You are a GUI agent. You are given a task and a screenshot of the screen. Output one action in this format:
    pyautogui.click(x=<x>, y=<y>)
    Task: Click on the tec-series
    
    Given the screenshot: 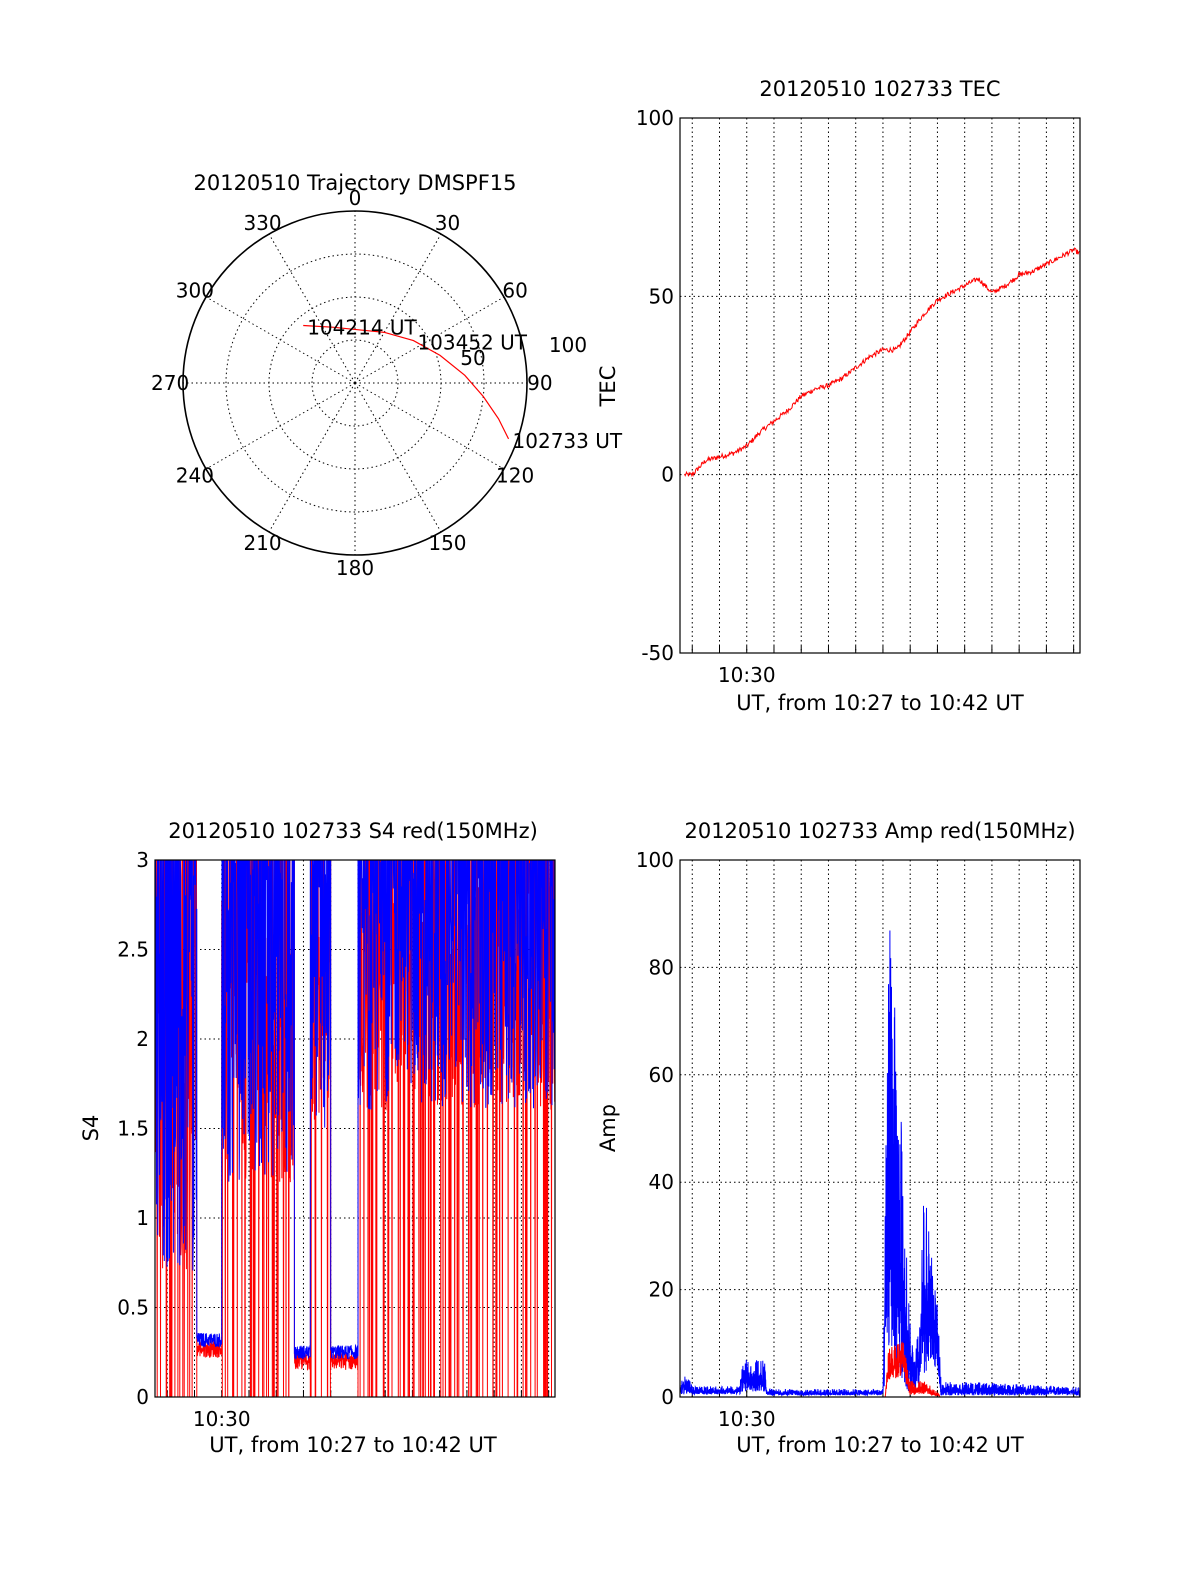 What is the action you would take?
    pyautogui.click(x=882, y=362)
    